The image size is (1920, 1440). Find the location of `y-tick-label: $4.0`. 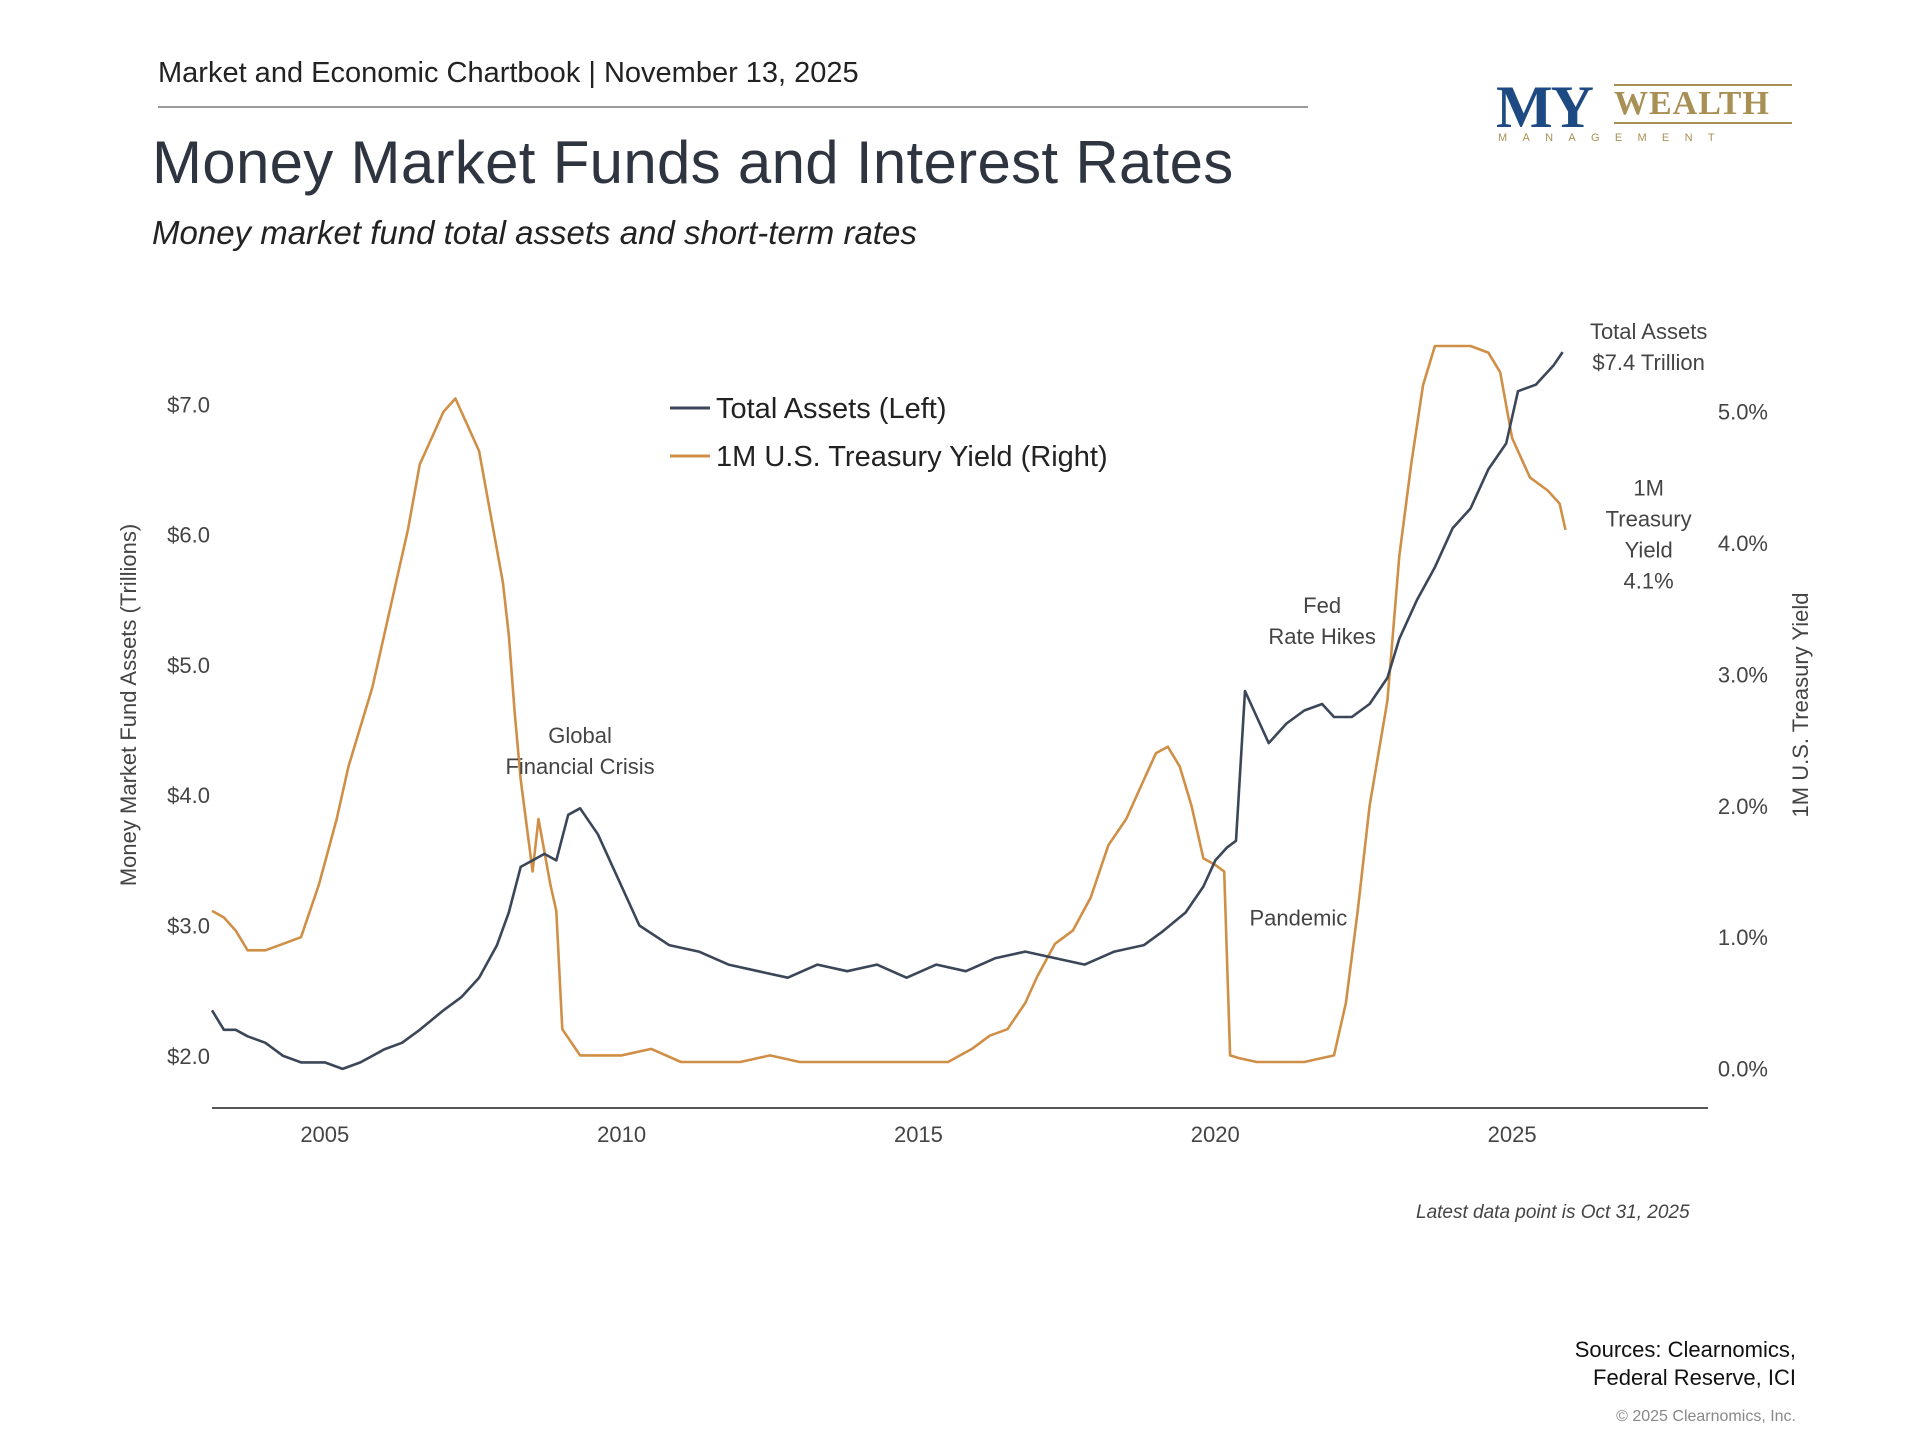

y-tick-label: $4.0 is located at coordinates (188, 795).